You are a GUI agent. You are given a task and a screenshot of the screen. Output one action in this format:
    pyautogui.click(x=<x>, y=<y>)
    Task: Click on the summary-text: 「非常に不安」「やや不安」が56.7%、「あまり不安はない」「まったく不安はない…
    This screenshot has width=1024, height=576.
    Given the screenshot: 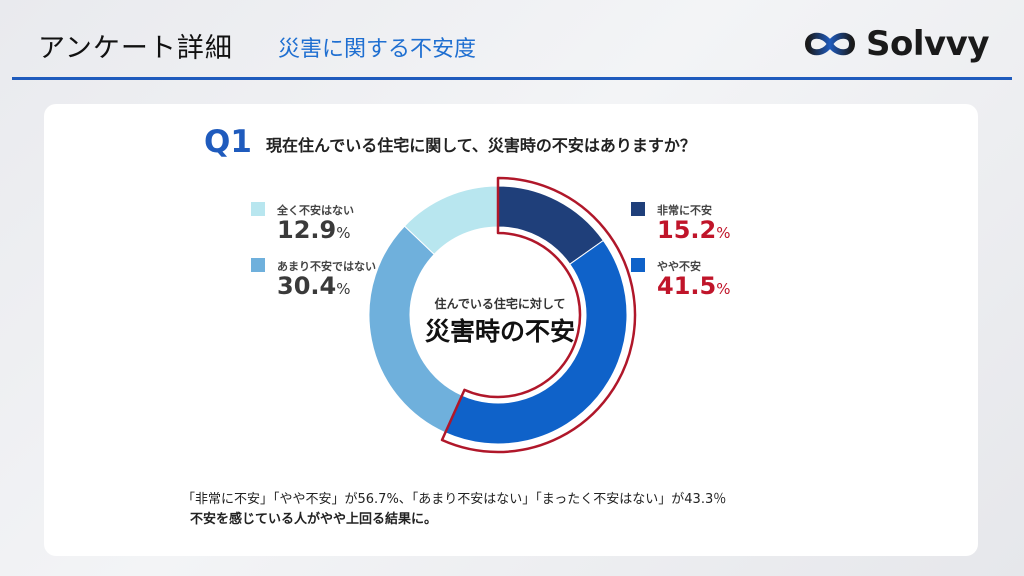 What is the action you would take?
    pyautogui.click(x=454, y=510)
    